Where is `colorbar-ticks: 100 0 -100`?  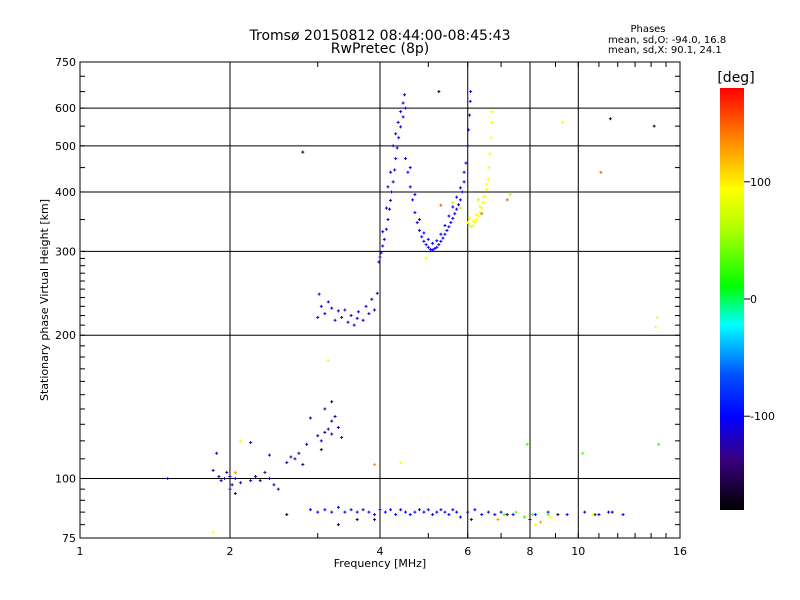 colorbar-ticks: 100 0 -100 is located at coordinates (759, 299).